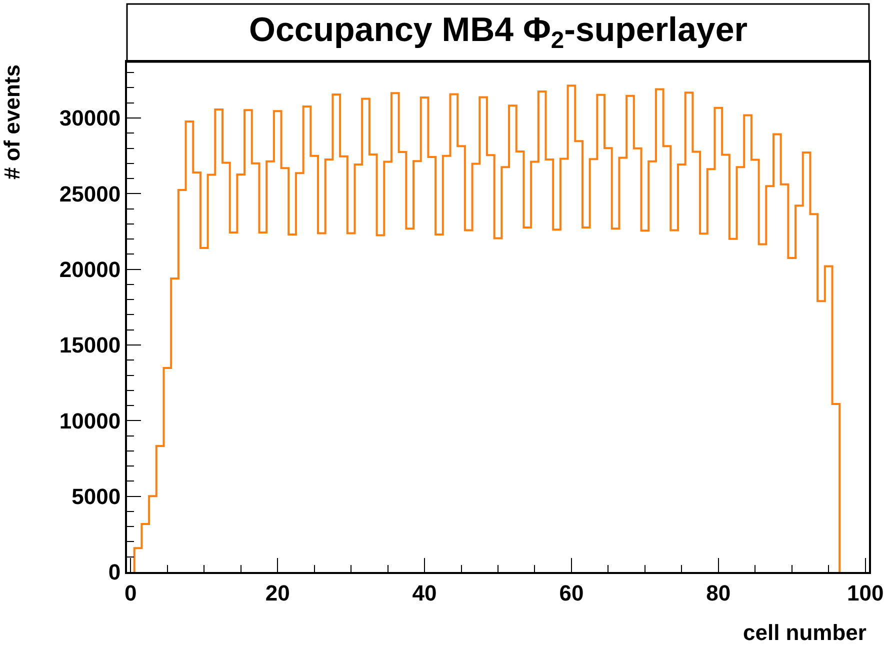 This screenshot has width=896, height=649. I want to click on chart-title: Occupancy MB4 Φ$_{2}$-superlayer, so click(498, 32).